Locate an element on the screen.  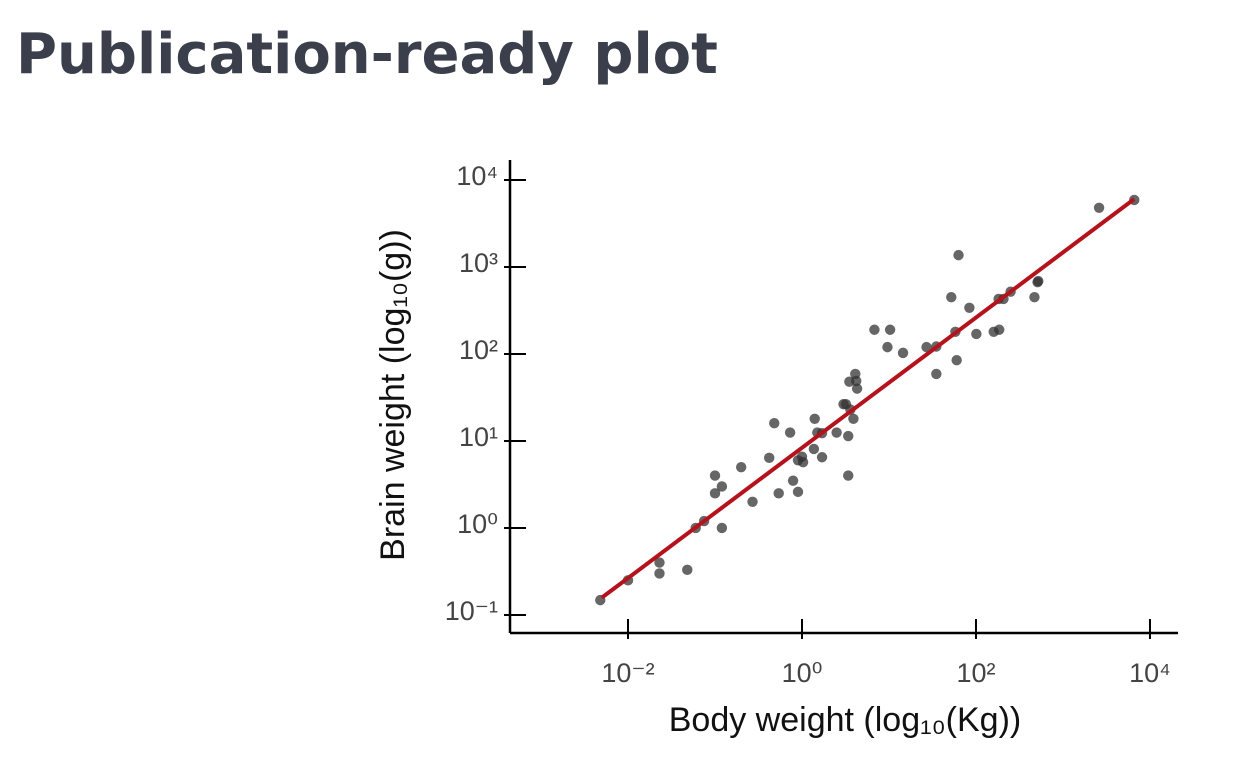
x-axis-label: Body weight (log₁₀(Kg)) is located at coordinates (845, 720).